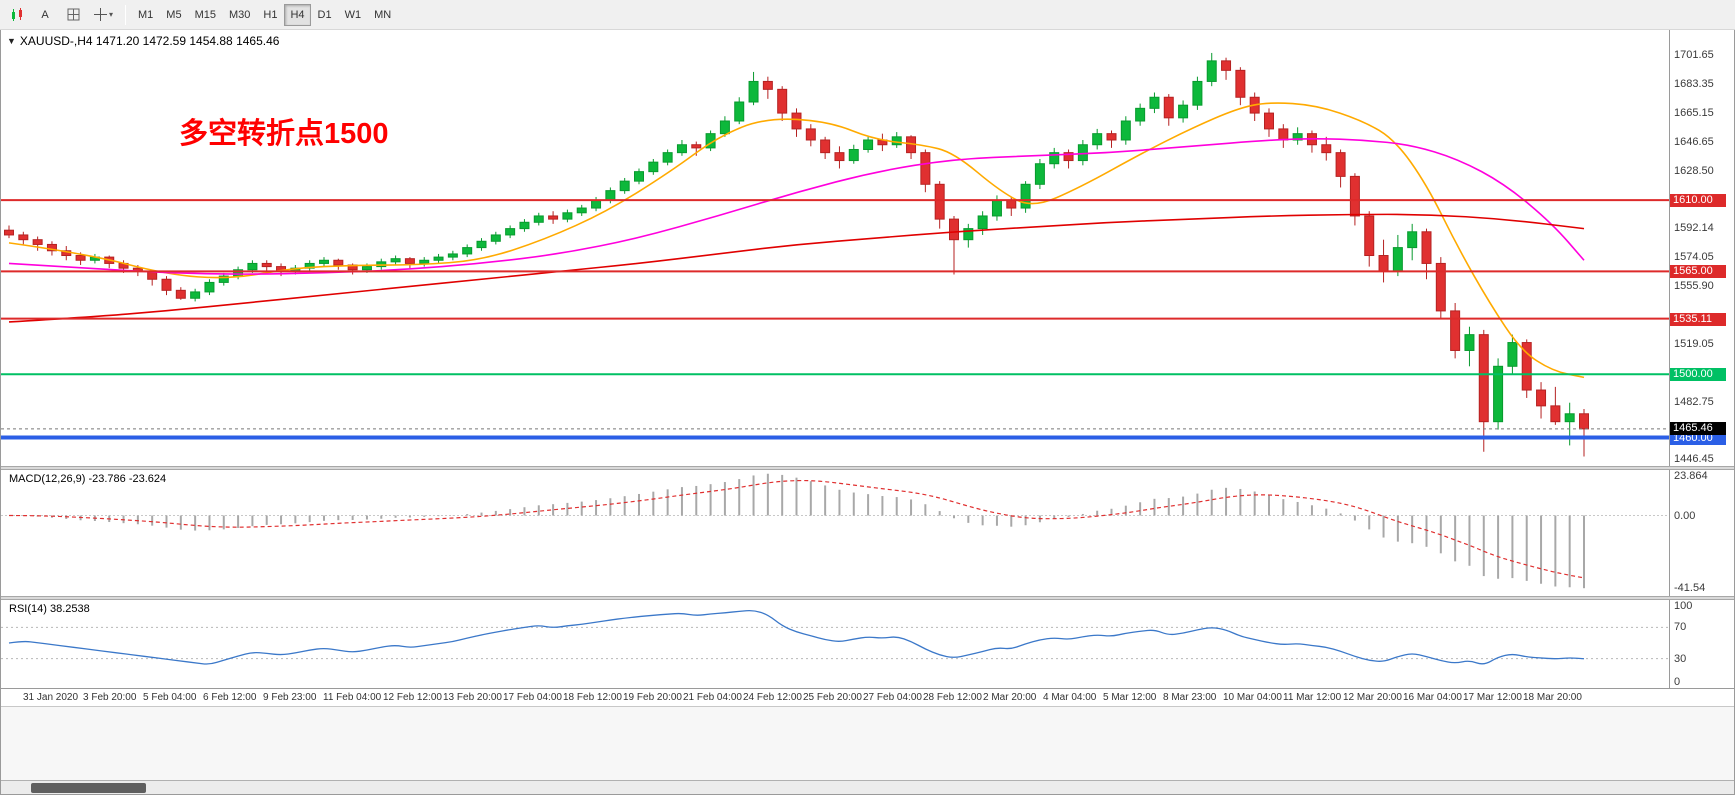 Image resolution: width=1735 pixels, height=795 pixels. What do you see at coordinates (867, 787) in the screenshot?
I see `horizontal-scrollbar` at bounding box center [867, 787].